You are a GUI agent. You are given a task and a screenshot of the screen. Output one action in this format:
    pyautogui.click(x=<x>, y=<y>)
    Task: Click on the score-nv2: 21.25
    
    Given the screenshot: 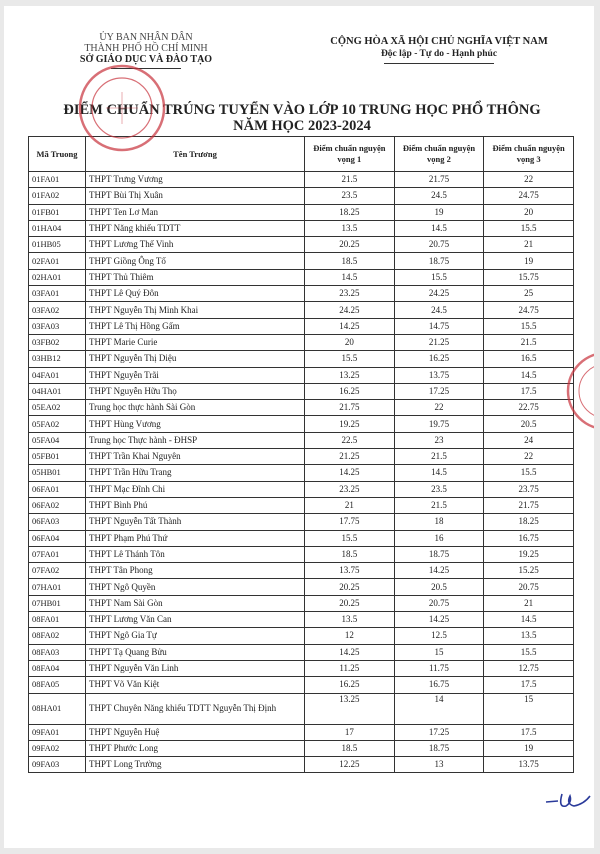 What is the action you would take?
    pyautogui.click(x=439, y=342)
    